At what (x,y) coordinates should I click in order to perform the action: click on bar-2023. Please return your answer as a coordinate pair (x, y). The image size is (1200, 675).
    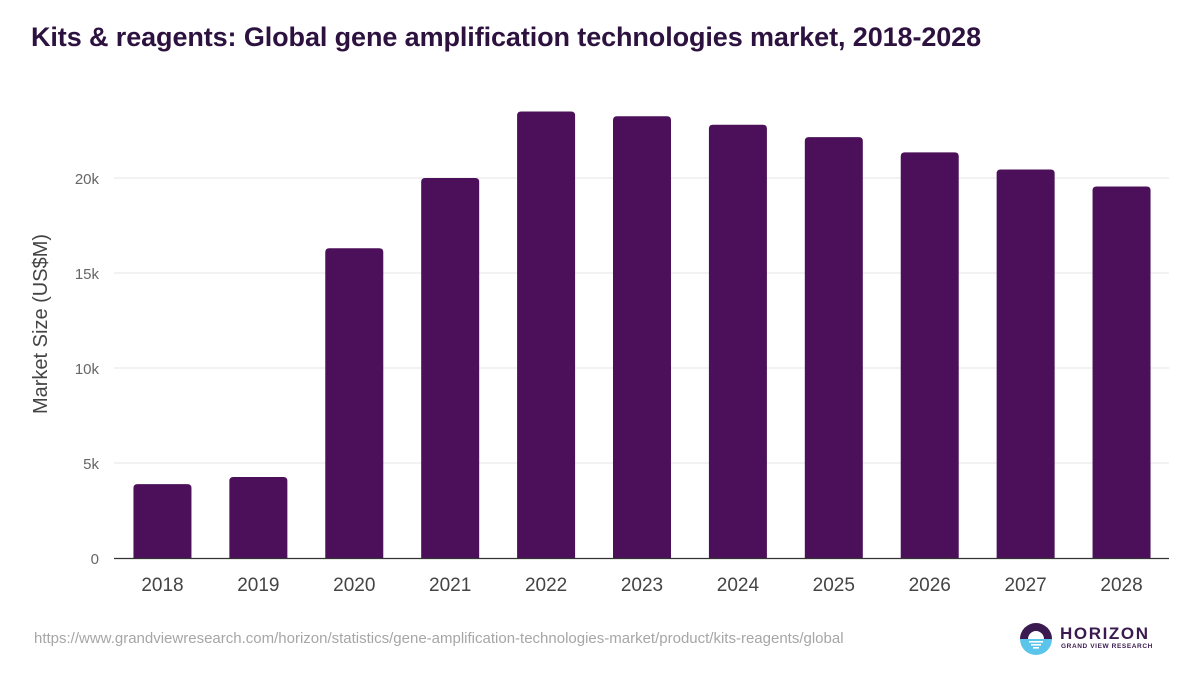
    Looking at the image, I should click on (642, 337).